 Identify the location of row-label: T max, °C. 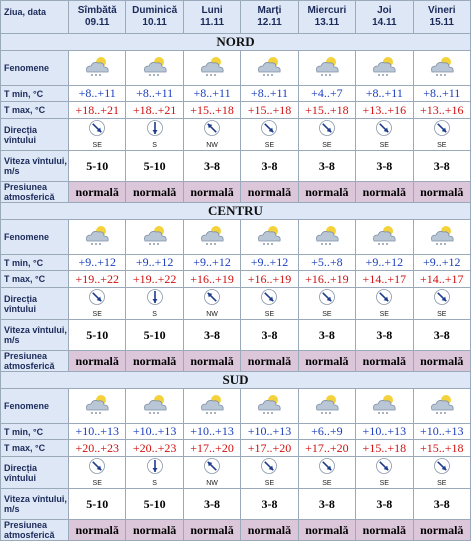
(34, 279).